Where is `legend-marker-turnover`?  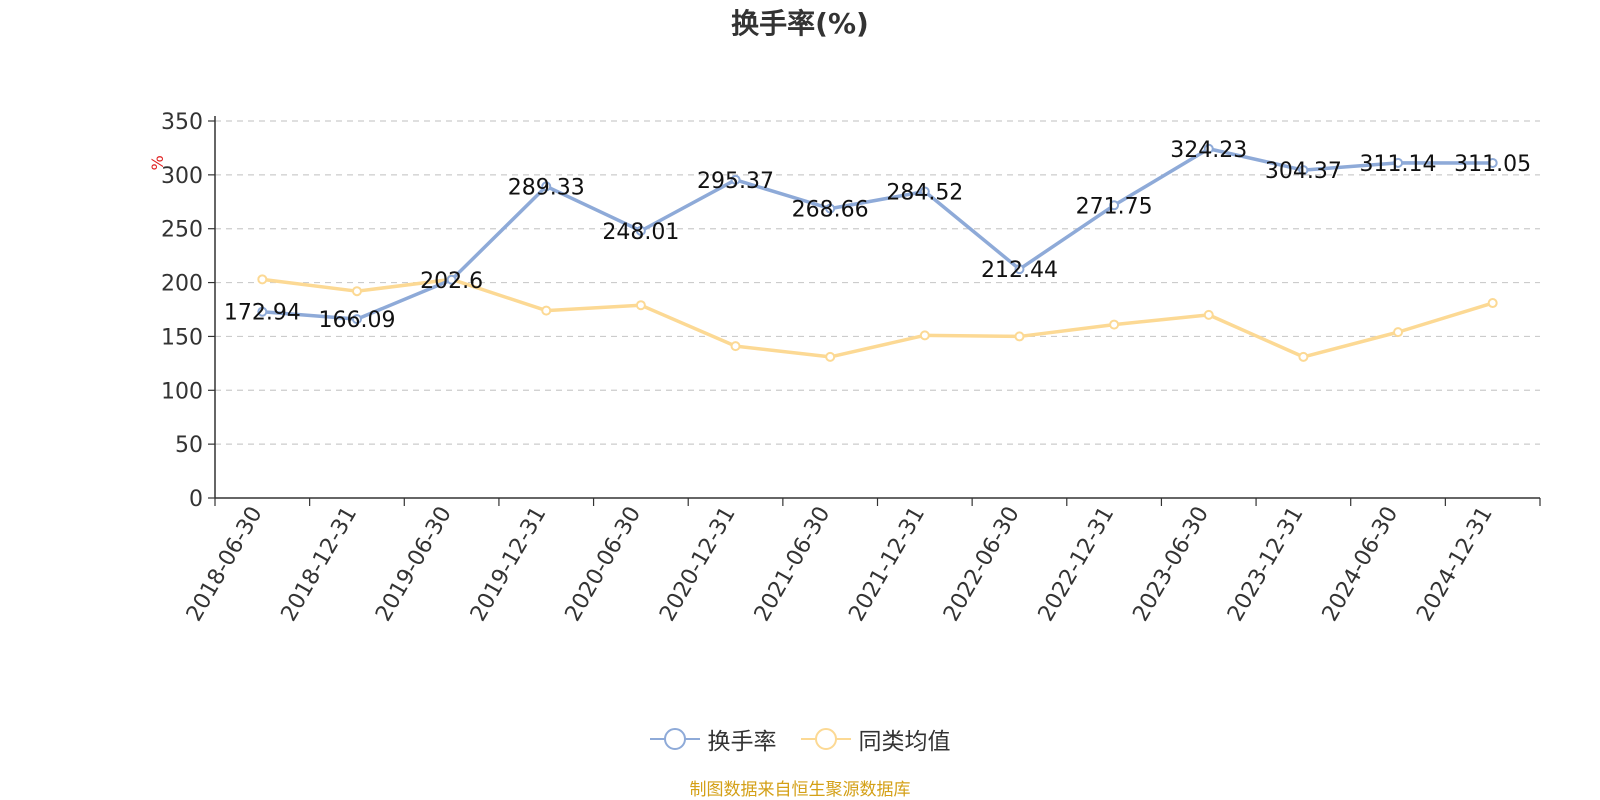 legend-marker-turnover is located at coordinates (674, 739).